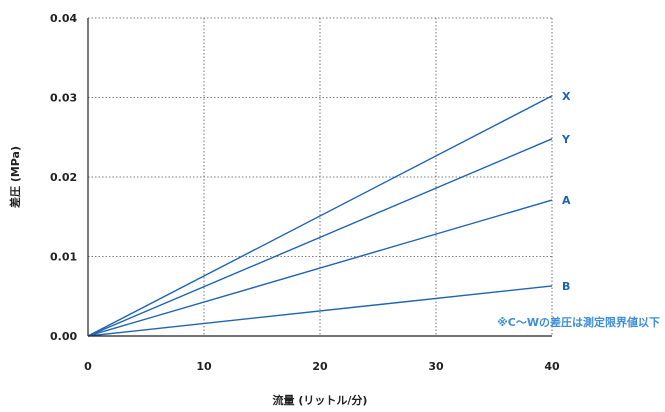 This screenshot has width=665, height=412. I want to click on series-label-x: X, so click(566, 96).